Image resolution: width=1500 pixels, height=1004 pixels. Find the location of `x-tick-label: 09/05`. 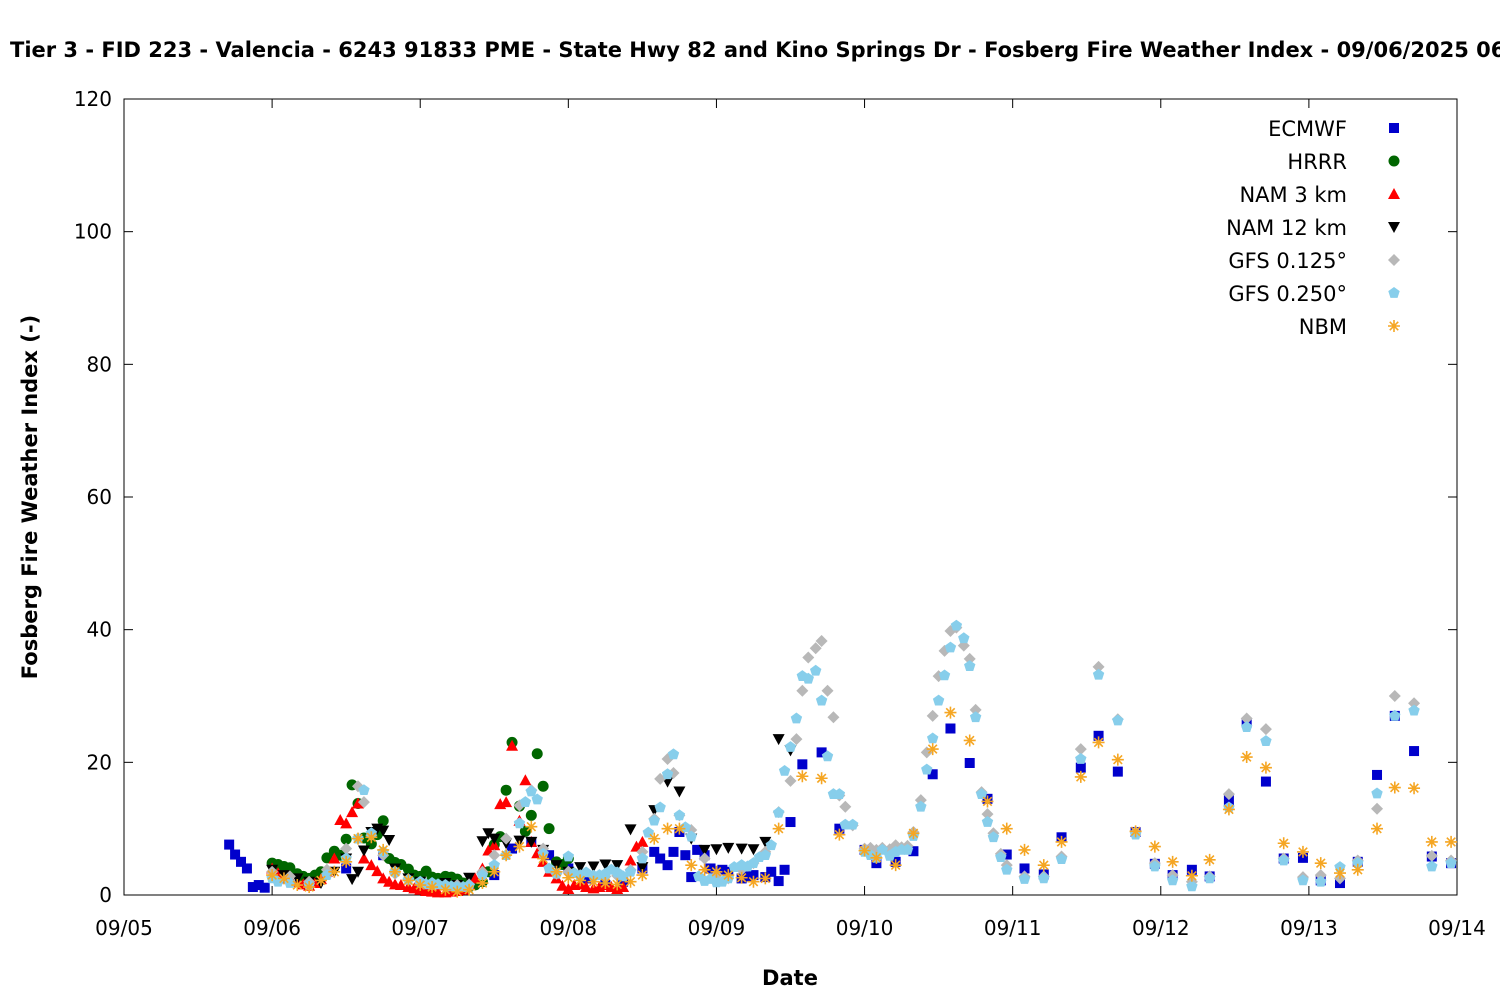

x-tick-label: 09/05 is located at coordinates (124, 928).